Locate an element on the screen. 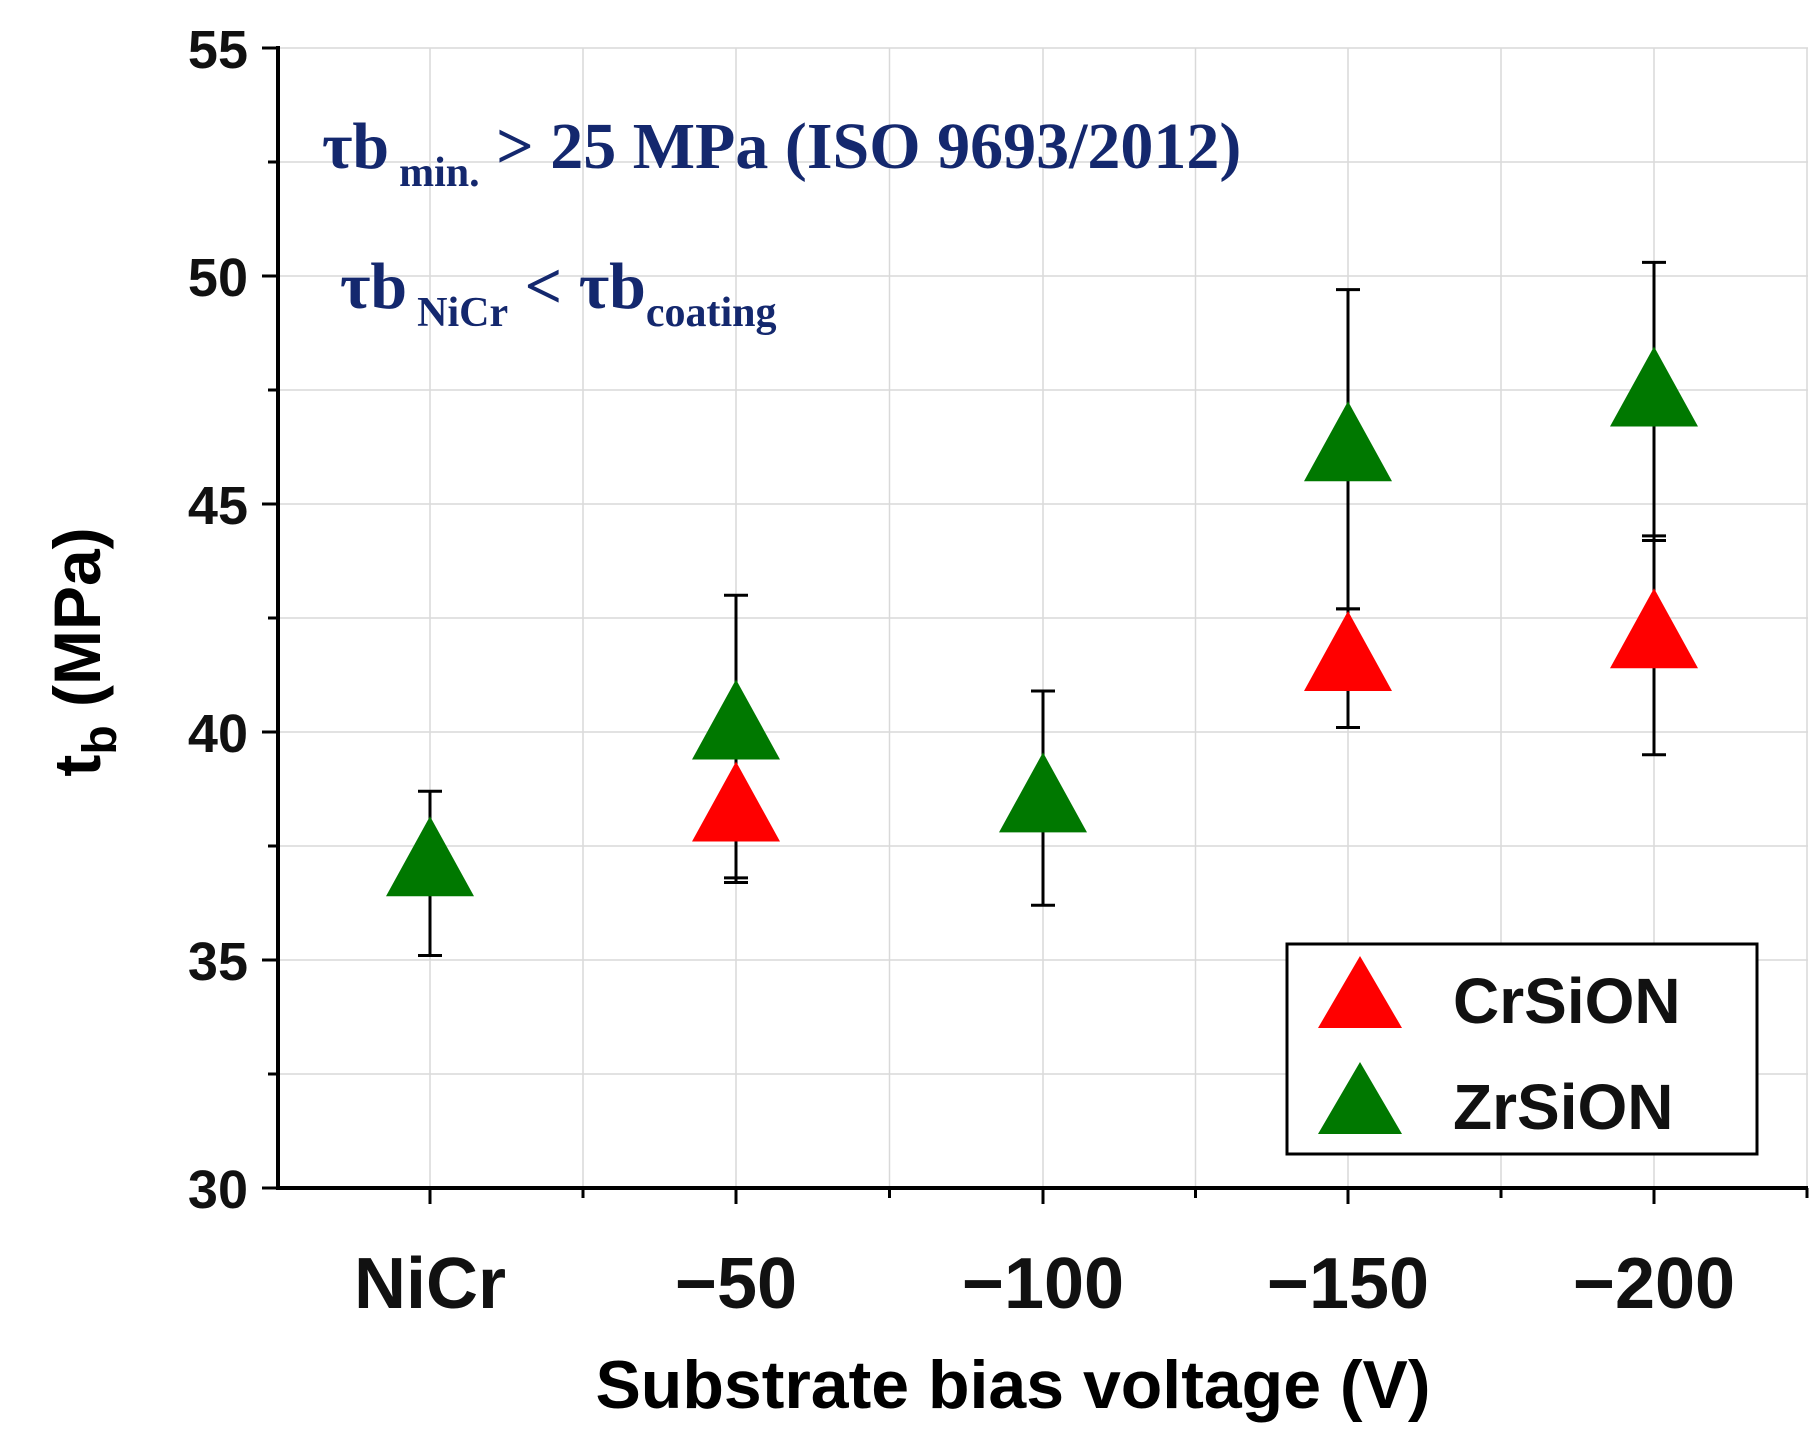 This screenshot has height=1433, width=1818. y-tick-label: 35 is located at coordinates (218, 962).